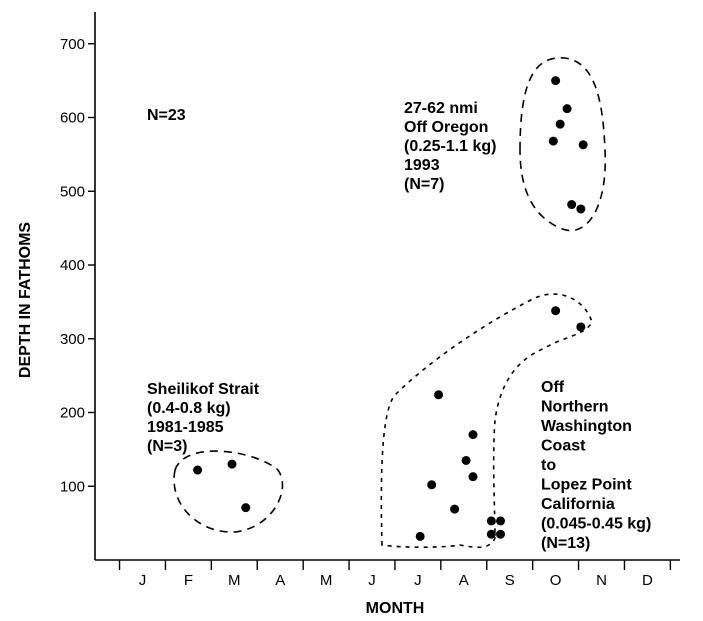 Image resolution: width=703 pixels, height=621 pixels. I want to click on label-line: Lopez Point, so click(586, 485).